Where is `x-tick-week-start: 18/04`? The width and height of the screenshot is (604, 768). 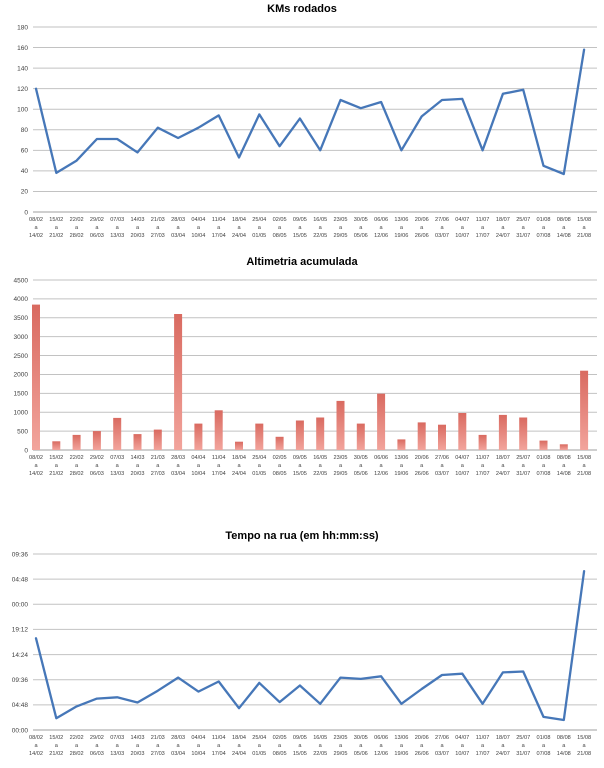
x-tick-week-start: 18/04 is located at coordinates (239, 738).